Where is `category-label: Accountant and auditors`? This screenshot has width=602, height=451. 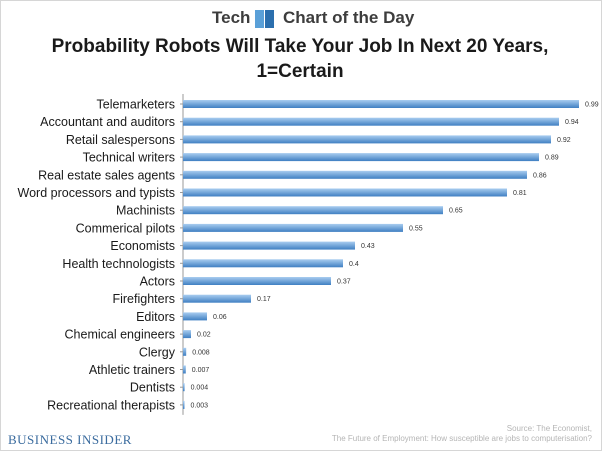 category-label: Accountant and auditors is located at coordinates (107, 122).